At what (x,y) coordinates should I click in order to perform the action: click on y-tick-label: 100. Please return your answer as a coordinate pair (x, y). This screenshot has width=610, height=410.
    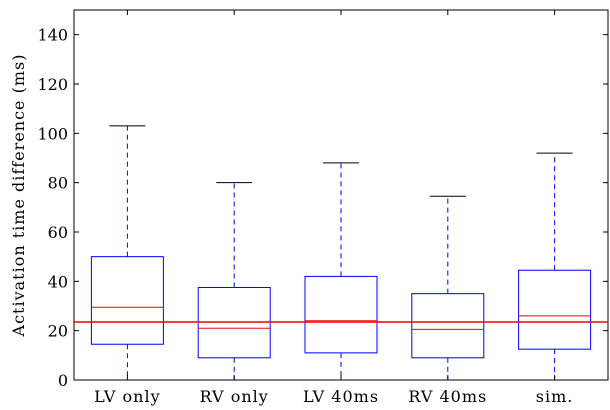
    Looking at the image, I should click on (52, 133).